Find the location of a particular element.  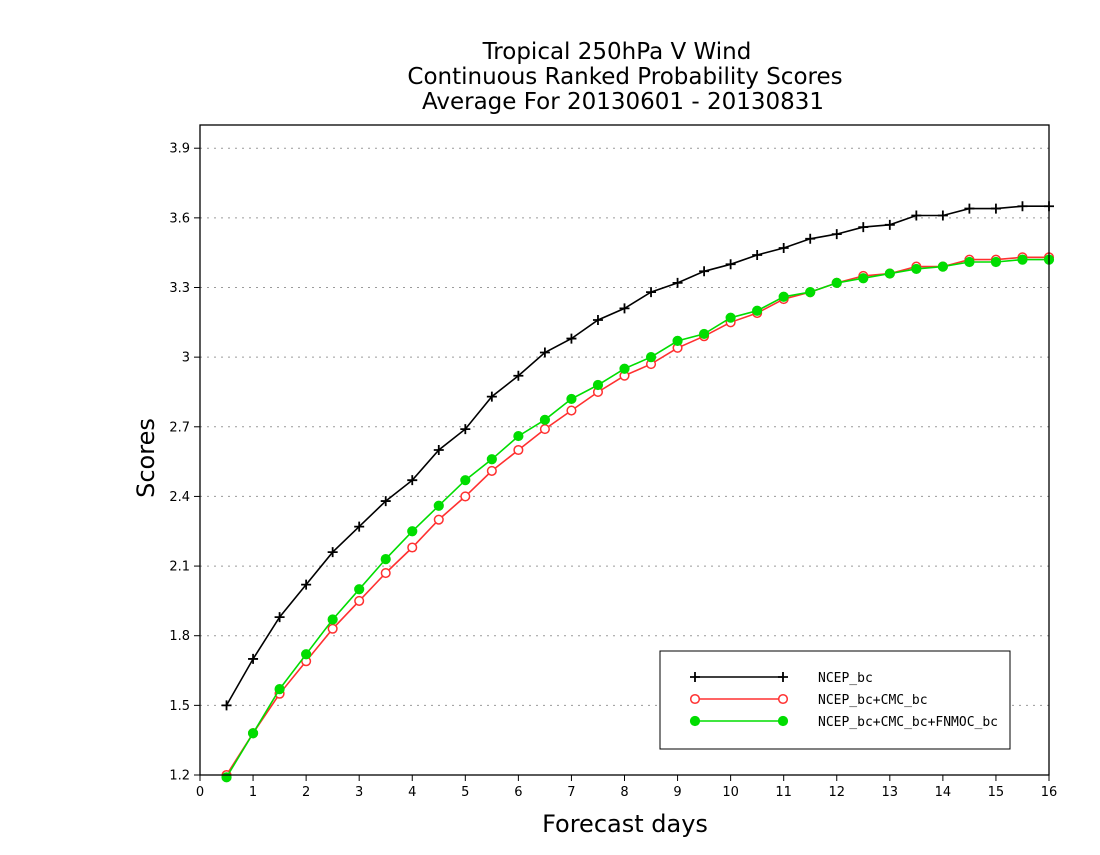

legend-item: NCEP_bc is located at coordinates (781, 678).